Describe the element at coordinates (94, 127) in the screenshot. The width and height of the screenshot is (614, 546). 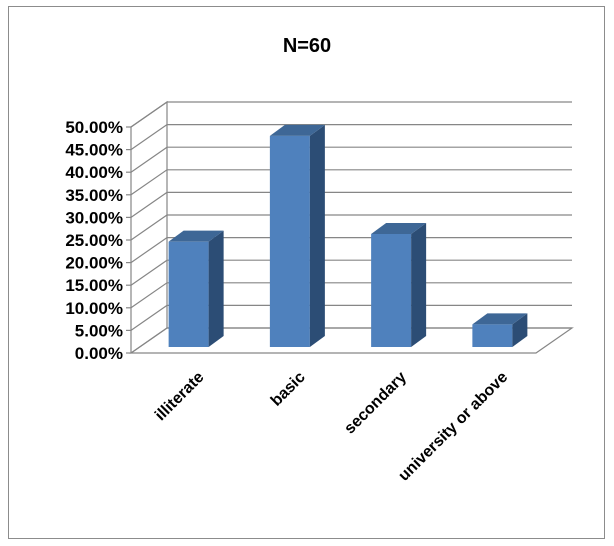
I see `y-tick-label: 50.00%` at that location.